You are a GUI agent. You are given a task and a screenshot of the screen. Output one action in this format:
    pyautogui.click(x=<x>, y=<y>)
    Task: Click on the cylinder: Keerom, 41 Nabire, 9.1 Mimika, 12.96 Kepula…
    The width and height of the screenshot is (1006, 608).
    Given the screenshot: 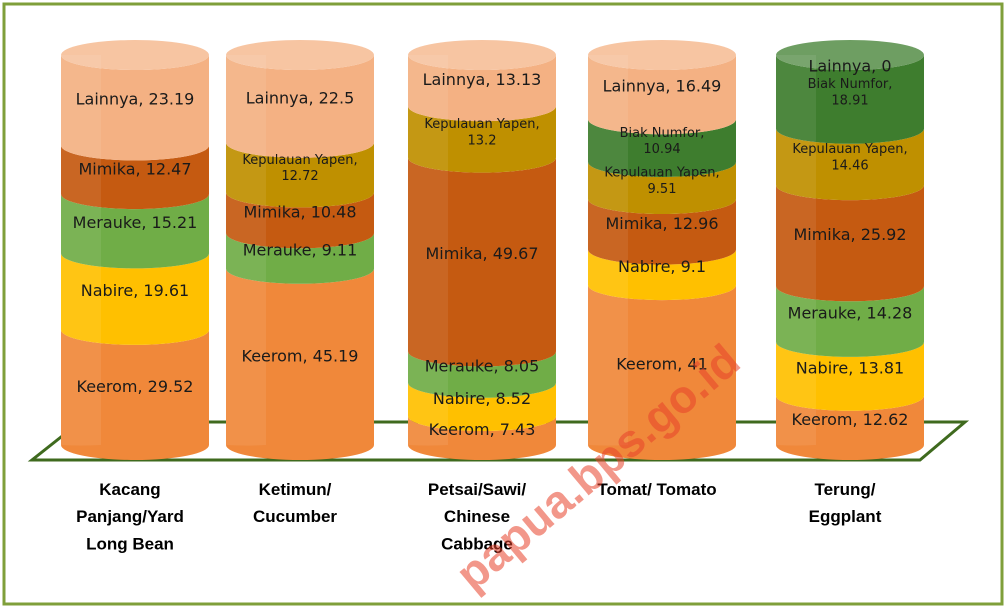 What is the action you would take?
    pyautogui.click(x=662, y=250)
    